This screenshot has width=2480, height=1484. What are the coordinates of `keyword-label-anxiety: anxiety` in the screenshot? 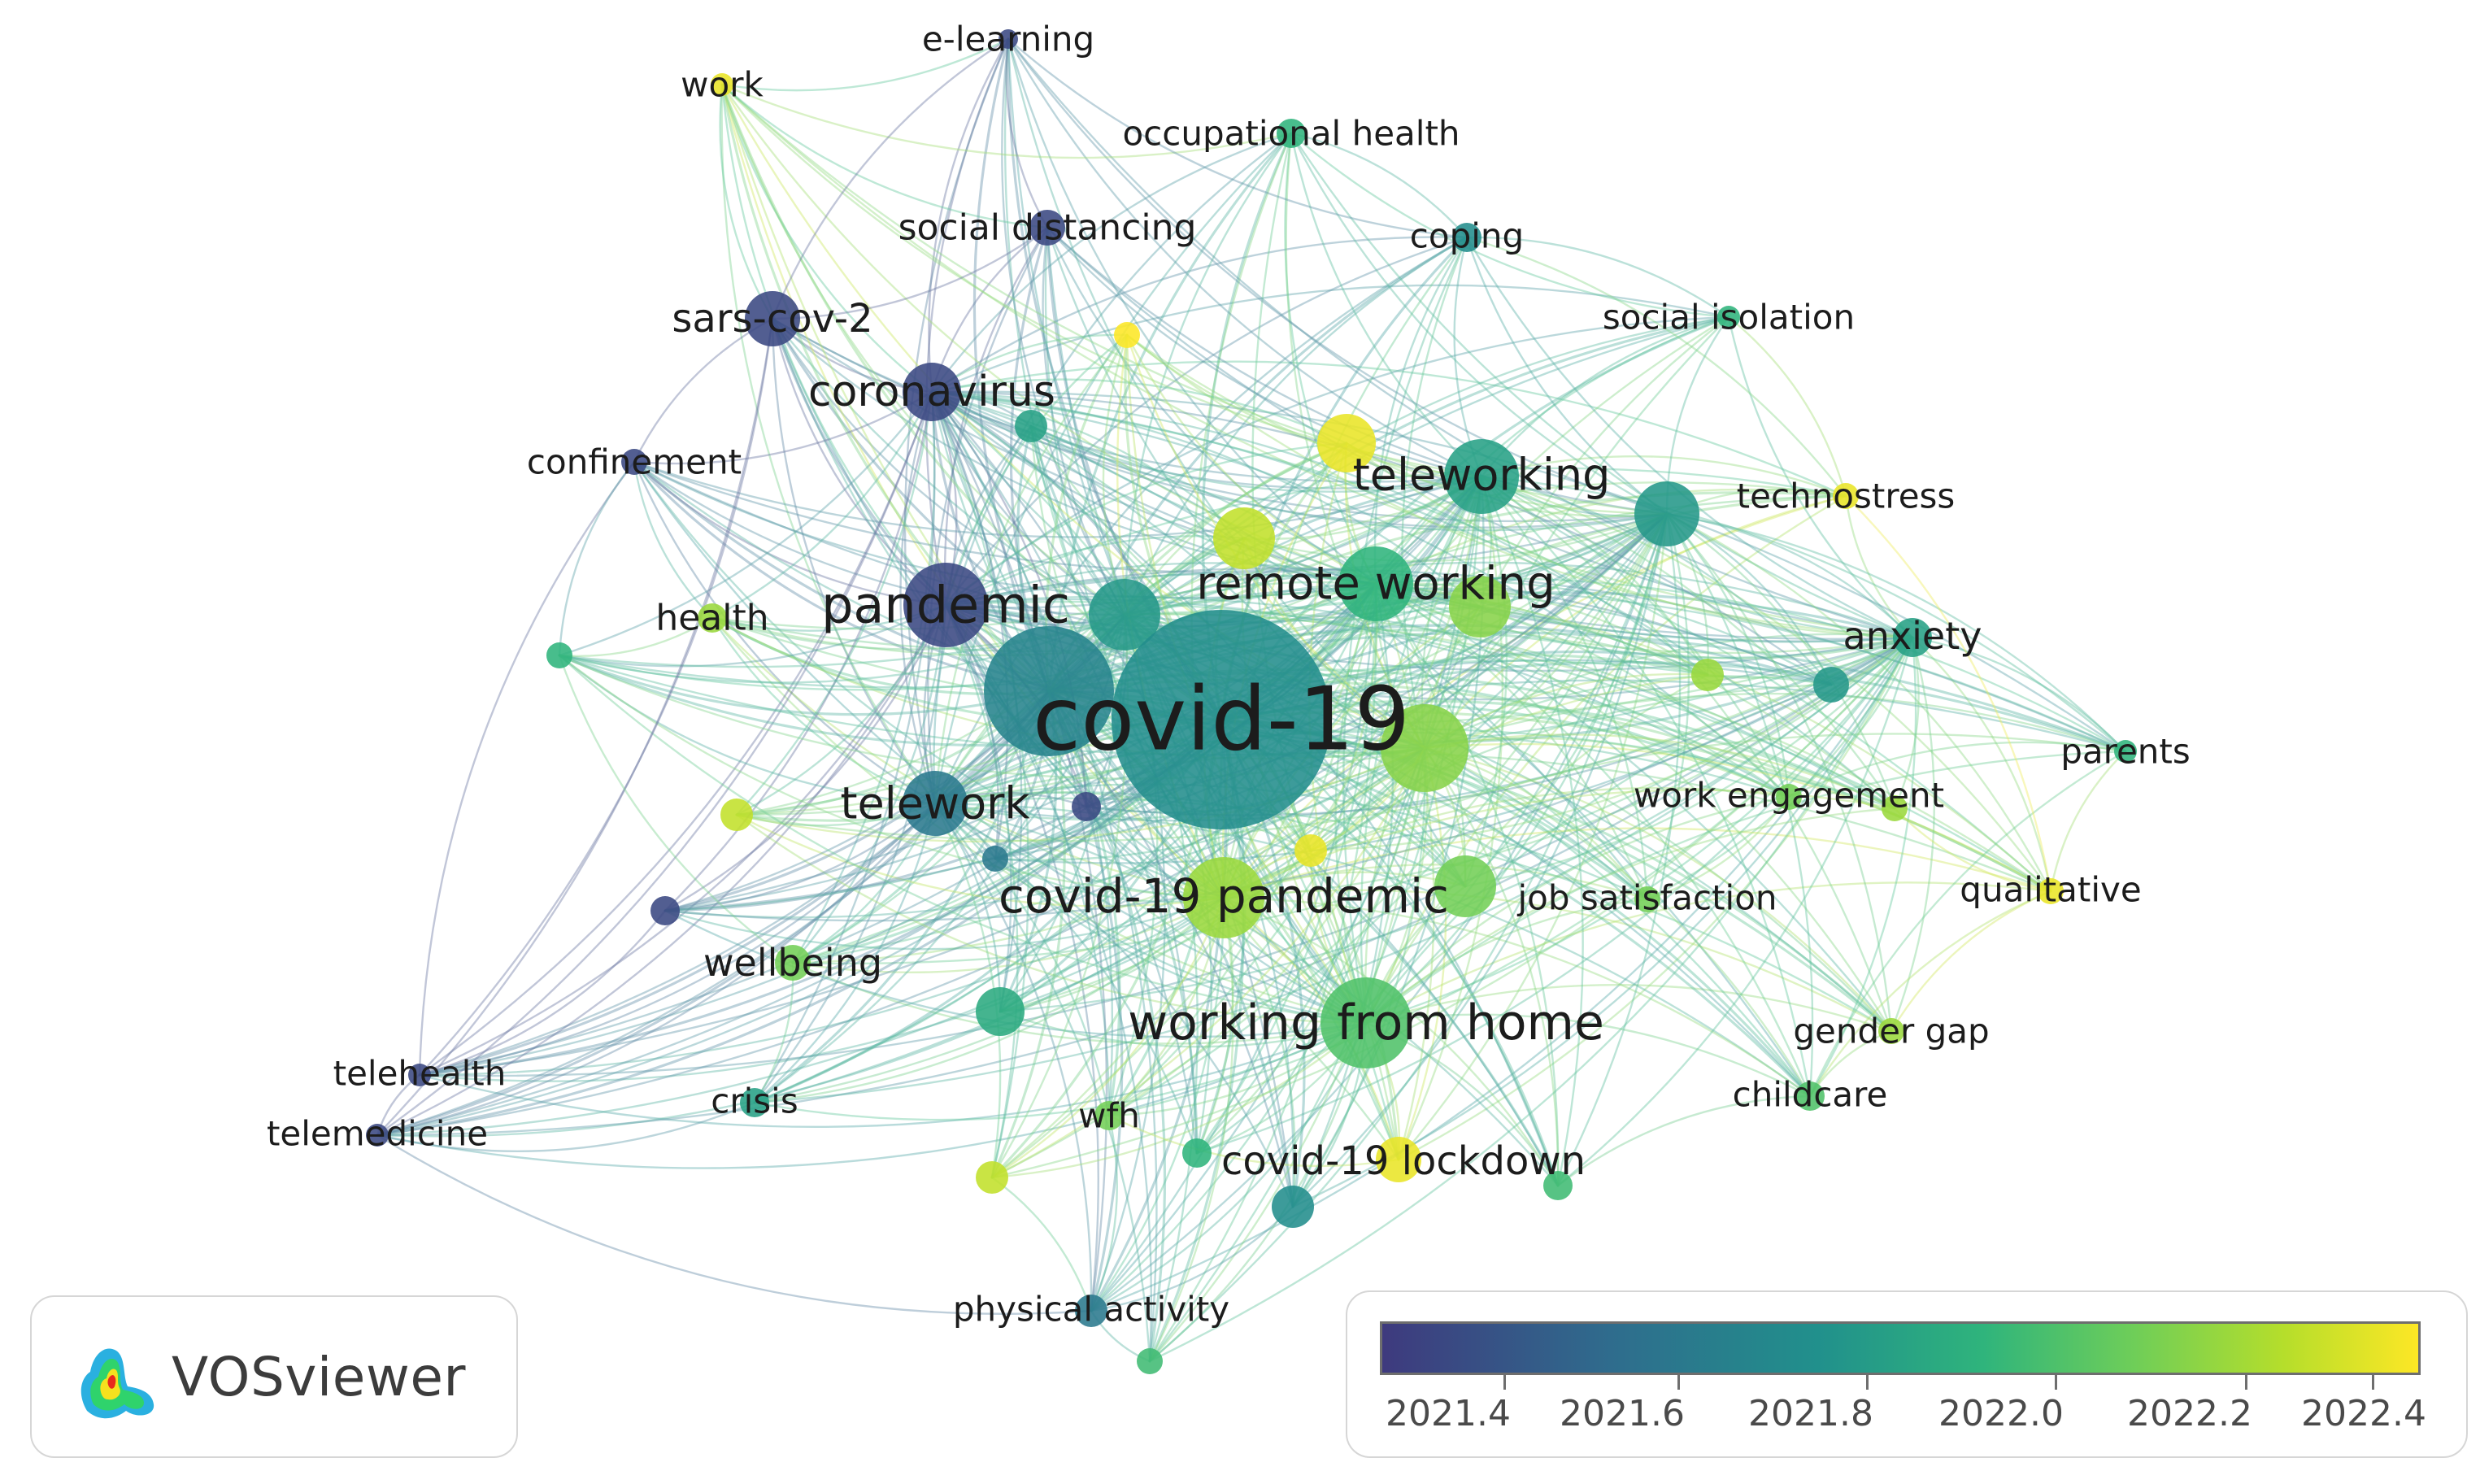 It's located at (1912, 636).